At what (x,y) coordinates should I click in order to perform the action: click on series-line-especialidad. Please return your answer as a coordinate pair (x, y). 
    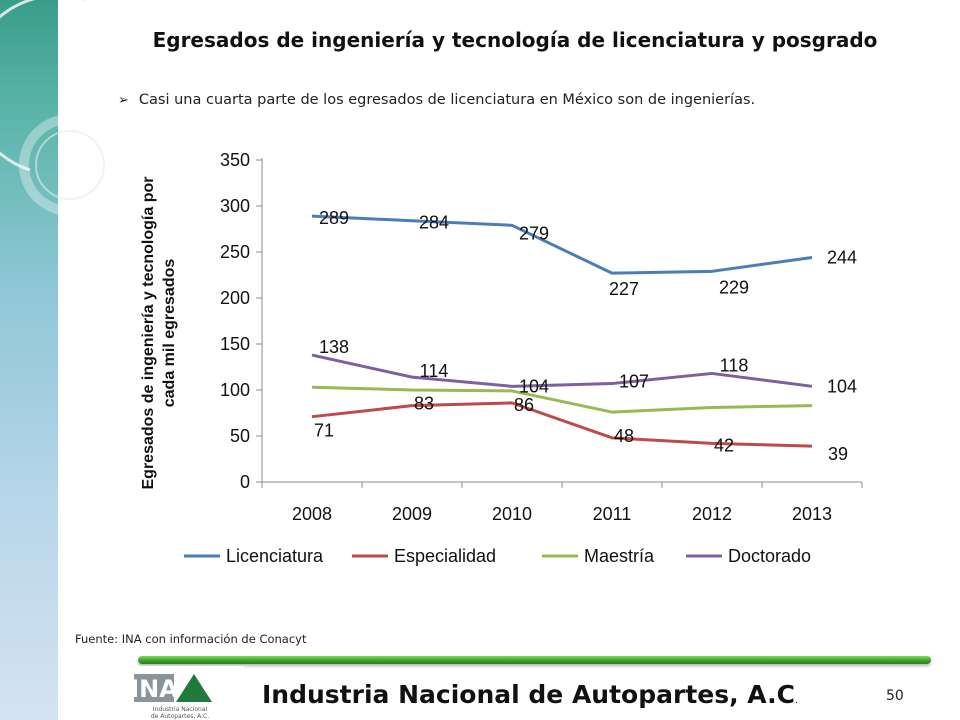
    Looking at the image, I should click on (562, 424).